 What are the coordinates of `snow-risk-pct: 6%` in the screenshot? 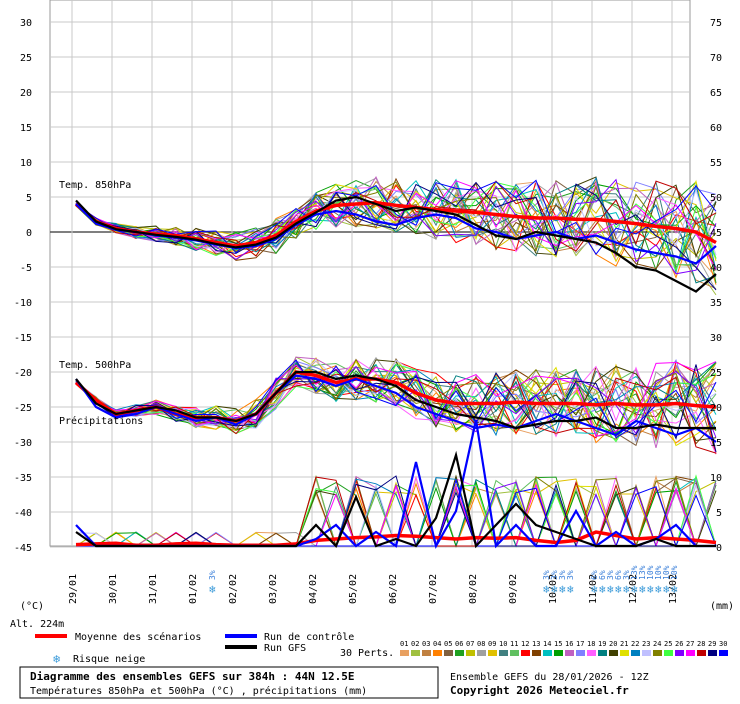 It's located at (594, 575).